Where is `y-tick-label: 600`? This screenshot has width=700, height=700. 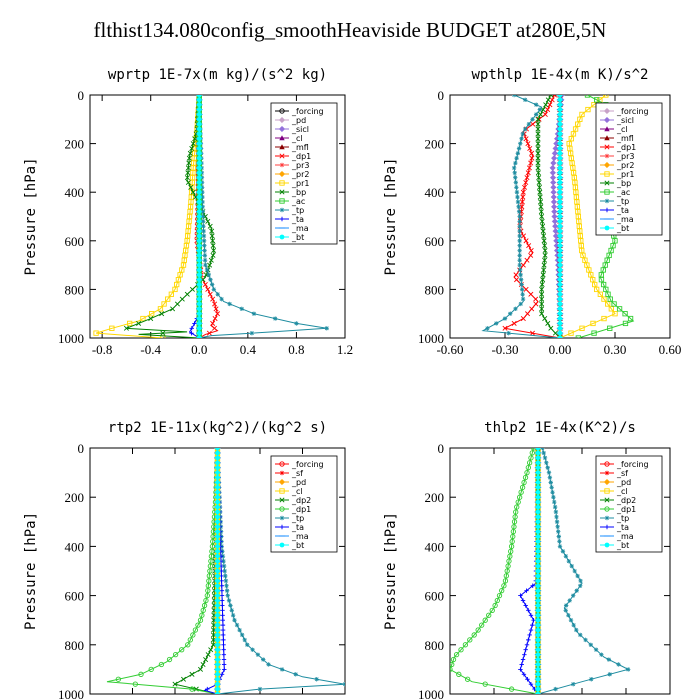
y-tick-label: 600 is located at coordinates (75, 596).